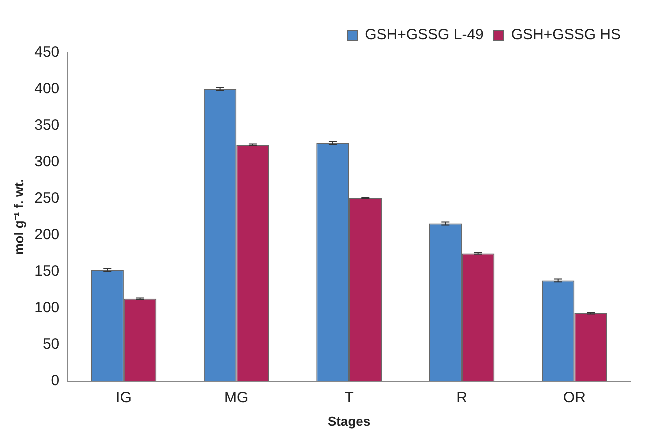 The height and width of the screenshot is (442, 649). Describe the element at coordinates (462, 398) in the screenshot. I see `x-tick-label: R` at that location.